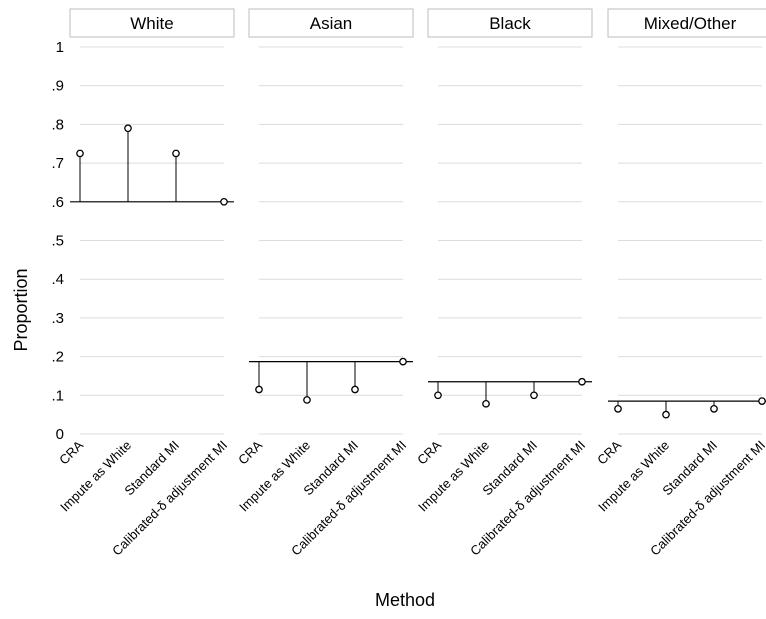 The image size is (766, 619). Describe the element at coordinates (57, 279) in the screenshot. I see `y-tick-label: .4` at that location.